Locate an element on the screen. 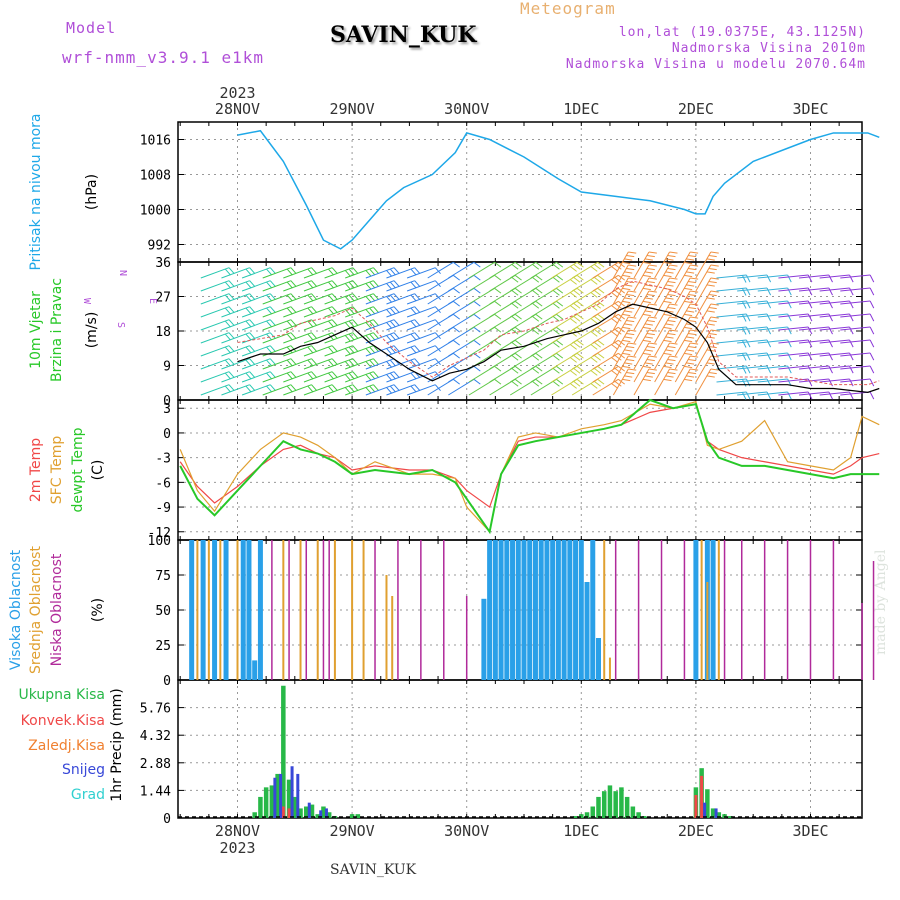  x-tick-label-top: 29NOV is located at coordinates (352, 109).